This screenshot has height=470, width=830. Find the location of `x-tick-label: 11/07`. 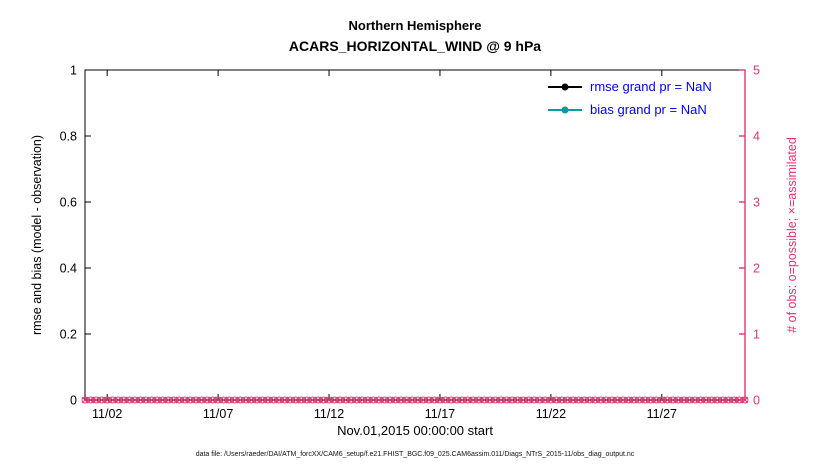

x-tick-label: 11/07 is located at coordinates (218, 414).